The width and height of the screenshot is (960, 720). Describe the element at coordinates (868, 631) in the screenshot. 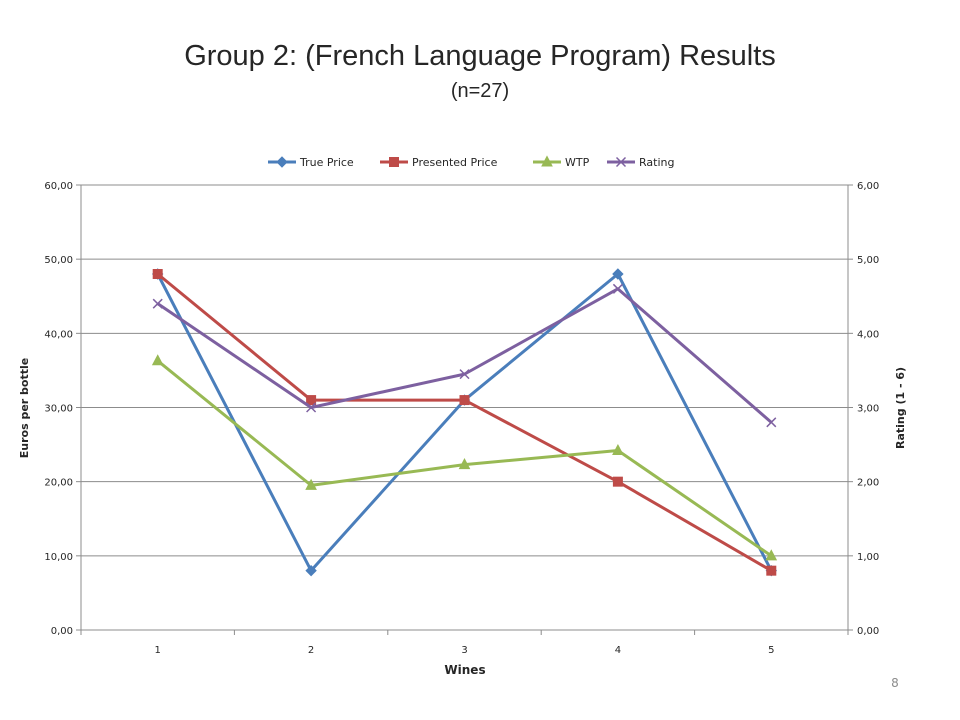

I see `y2-tick-label: 0,00` at that location.